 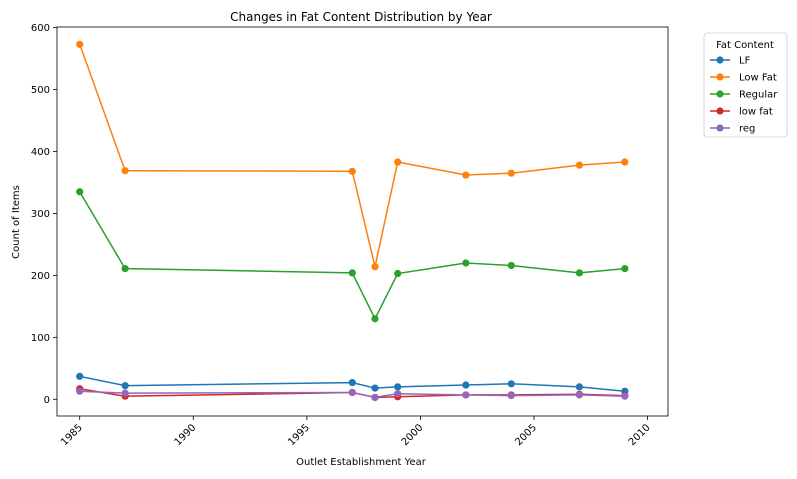 What do you see at coordinates (299, 435) in the screenshot?
I see `x-tick-label: 1995` at bounding box center [299, 435].